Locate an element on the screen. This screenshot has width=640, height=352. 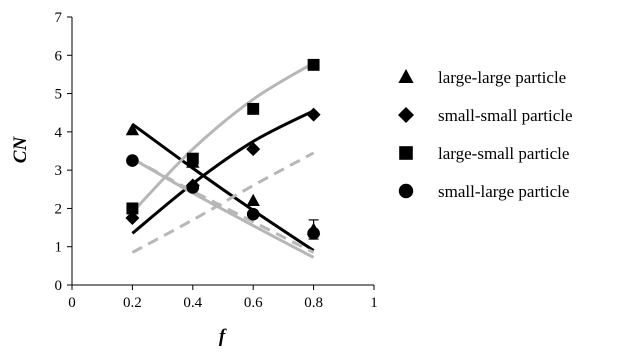
y-tick-label-0: 0 is located at coordinates (59, 286).